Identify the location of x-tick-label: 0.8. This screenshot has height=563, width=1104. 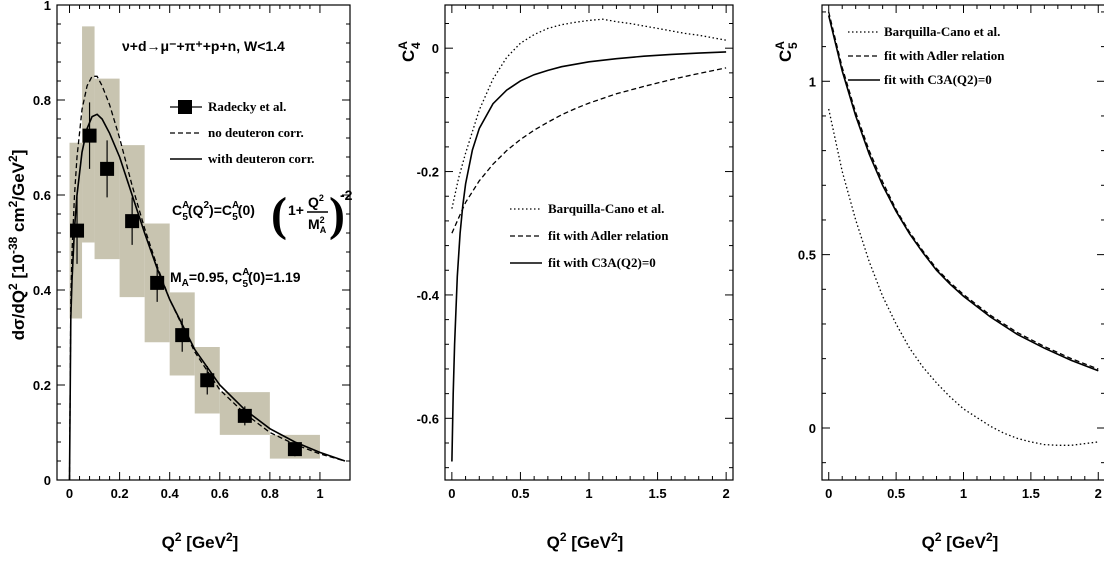
(270, 493).